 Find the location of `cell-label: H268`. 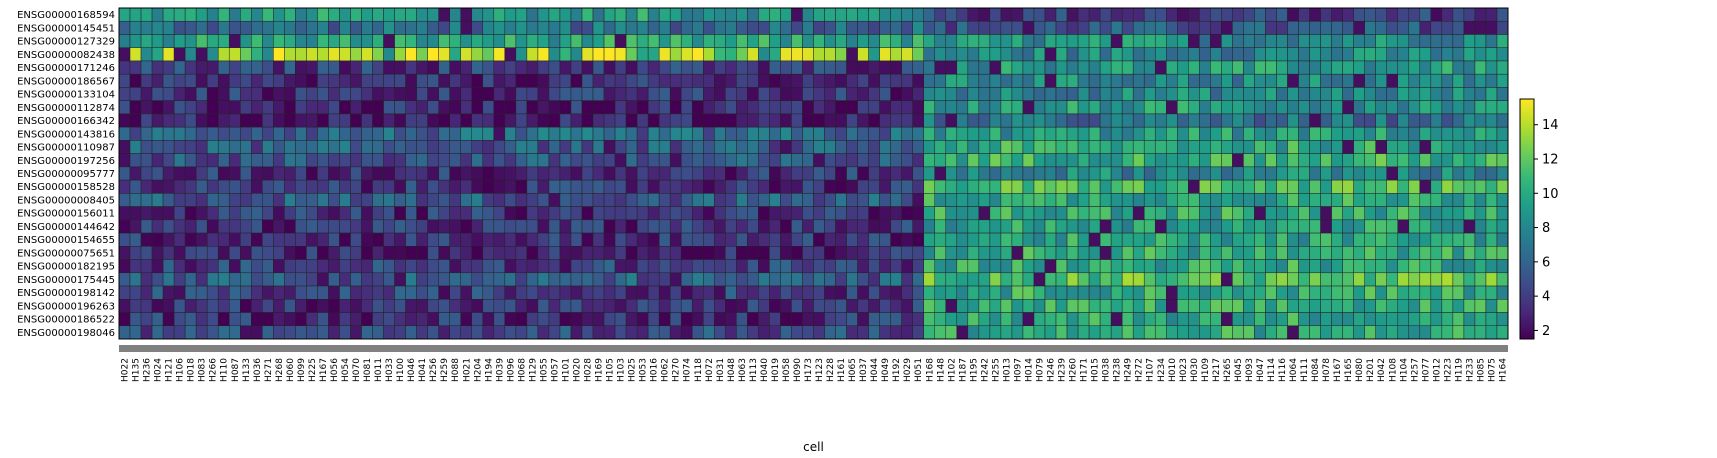

cell-label: H268 is located at coordinates (280, 370).